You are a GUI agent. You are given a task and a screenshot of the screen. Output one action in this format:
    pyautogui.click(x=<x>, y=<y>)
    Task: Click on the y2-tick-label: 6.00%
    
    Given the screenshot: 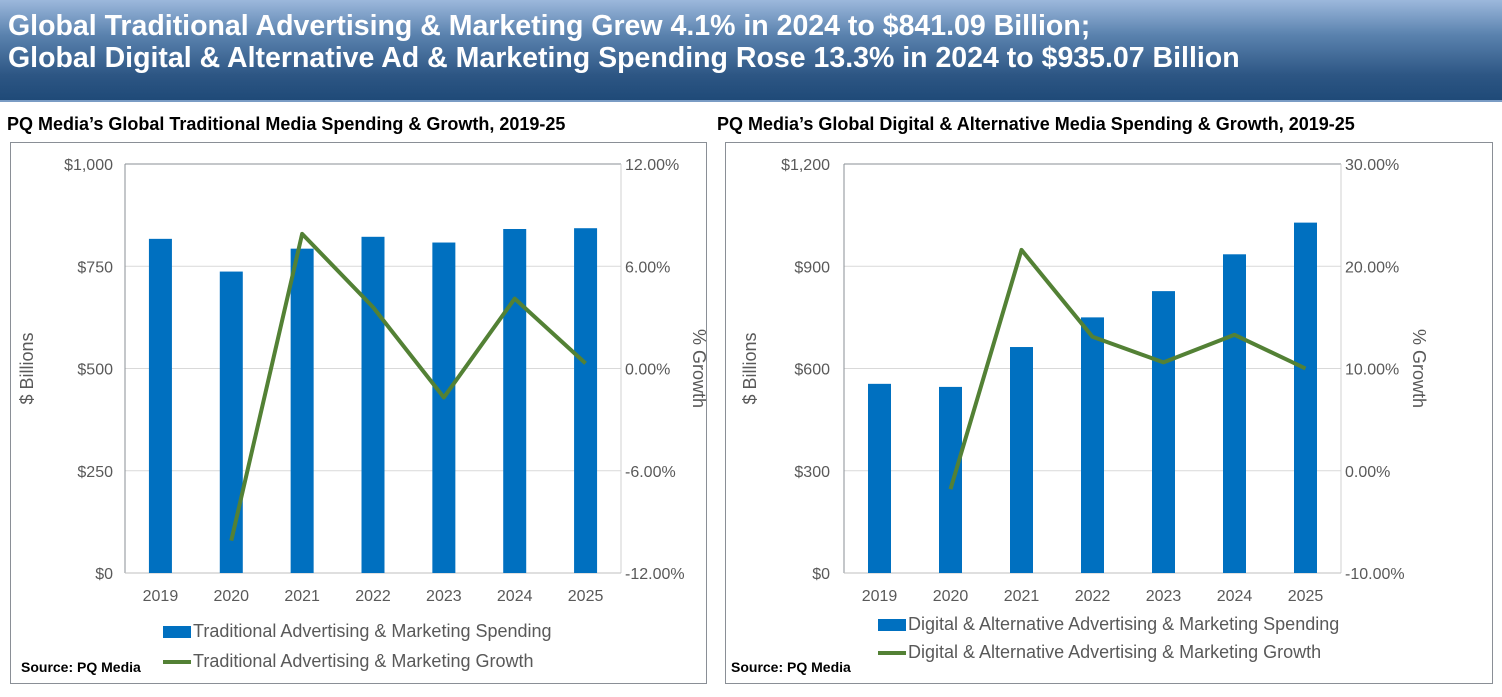 What is the action you would take?
    pyautogui.click(x=647, y=267)
    